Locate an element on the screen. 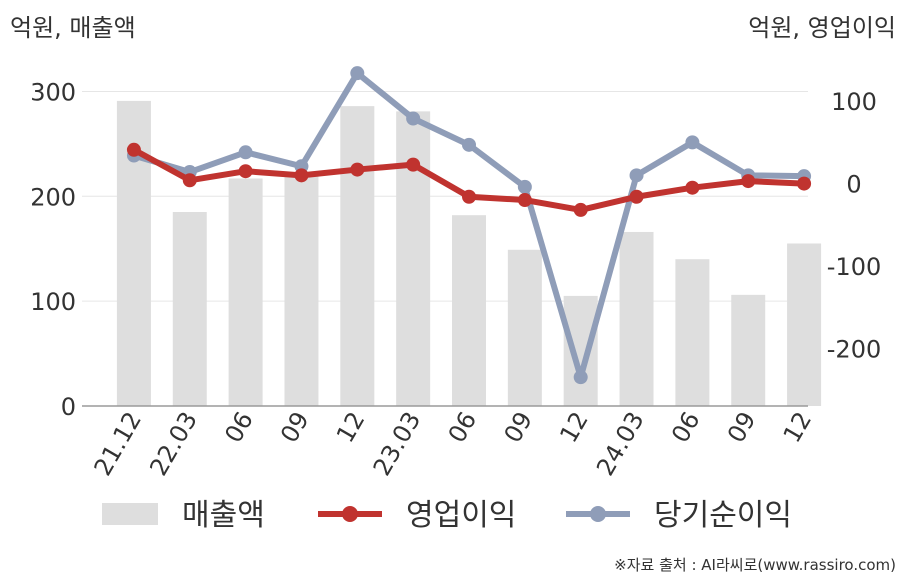 The width and height of the screenshot is (908, 584). x-tick-label: 21.12 is located at coordinates (118, 444).